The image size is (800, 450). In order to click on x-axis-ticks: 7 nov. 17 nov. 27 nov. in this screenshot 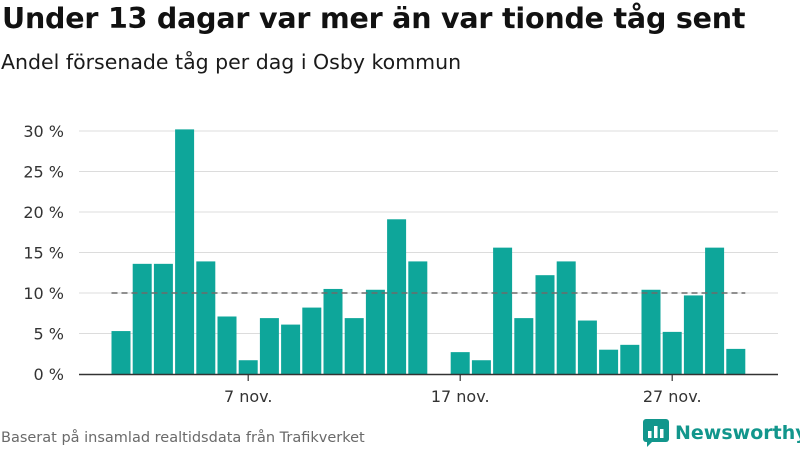, I will do `click(463, 390)`.